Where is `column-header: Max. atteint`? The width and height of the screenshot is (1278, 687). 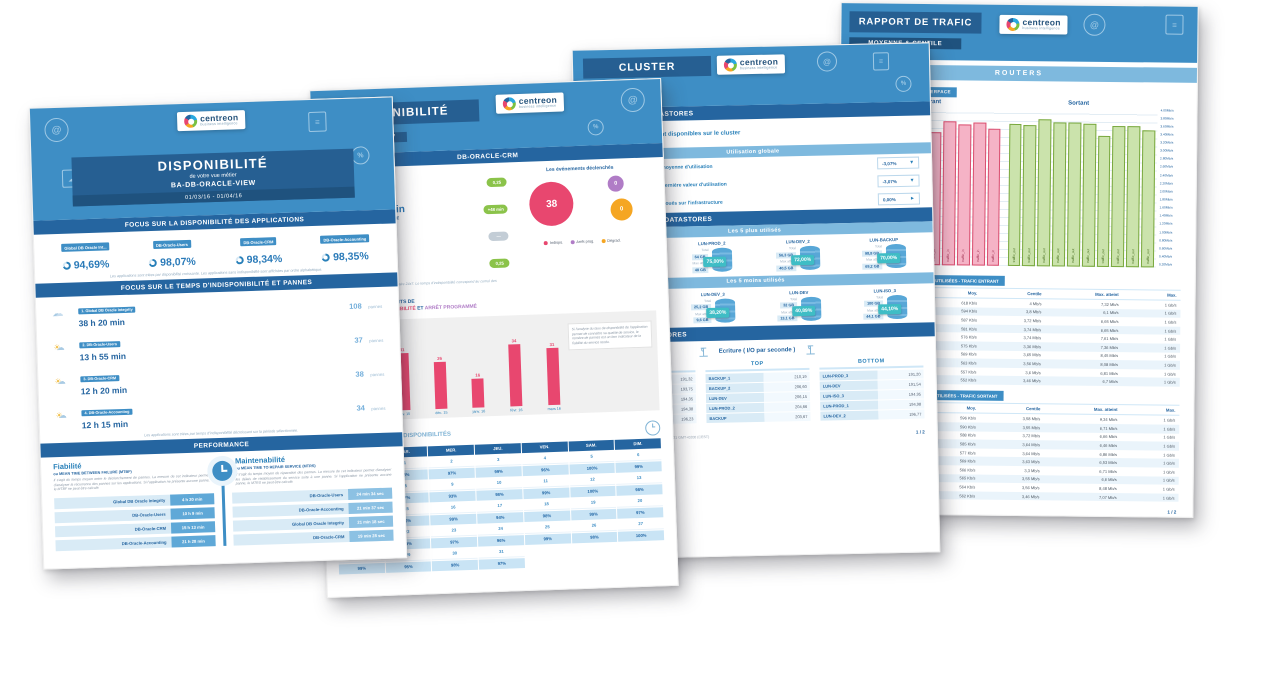
column-header: Max. atteint is located at coordinates (1107, 294).